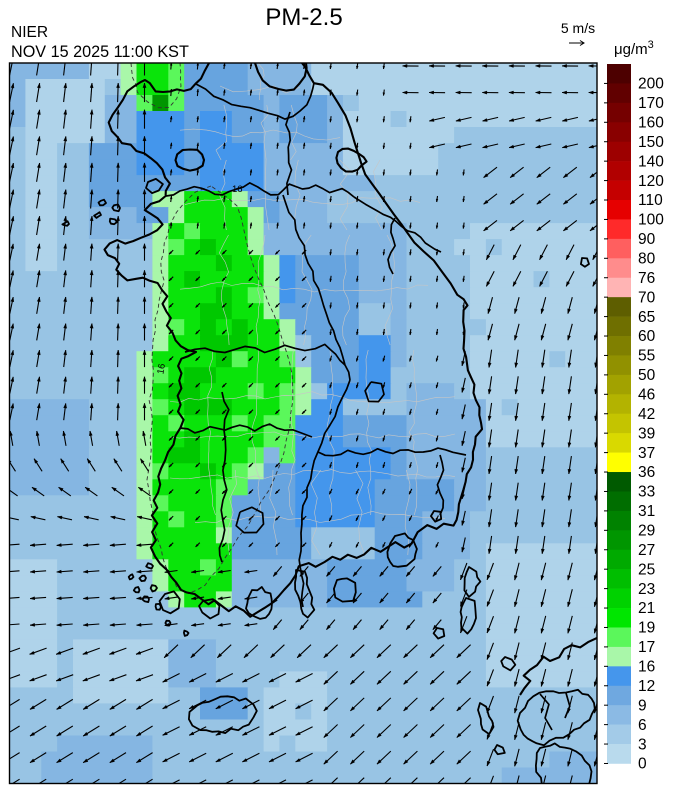 Image resolution: width=673 pixels, height=795 pixels. I want to click on svg-text: 12, so click(646, 686).